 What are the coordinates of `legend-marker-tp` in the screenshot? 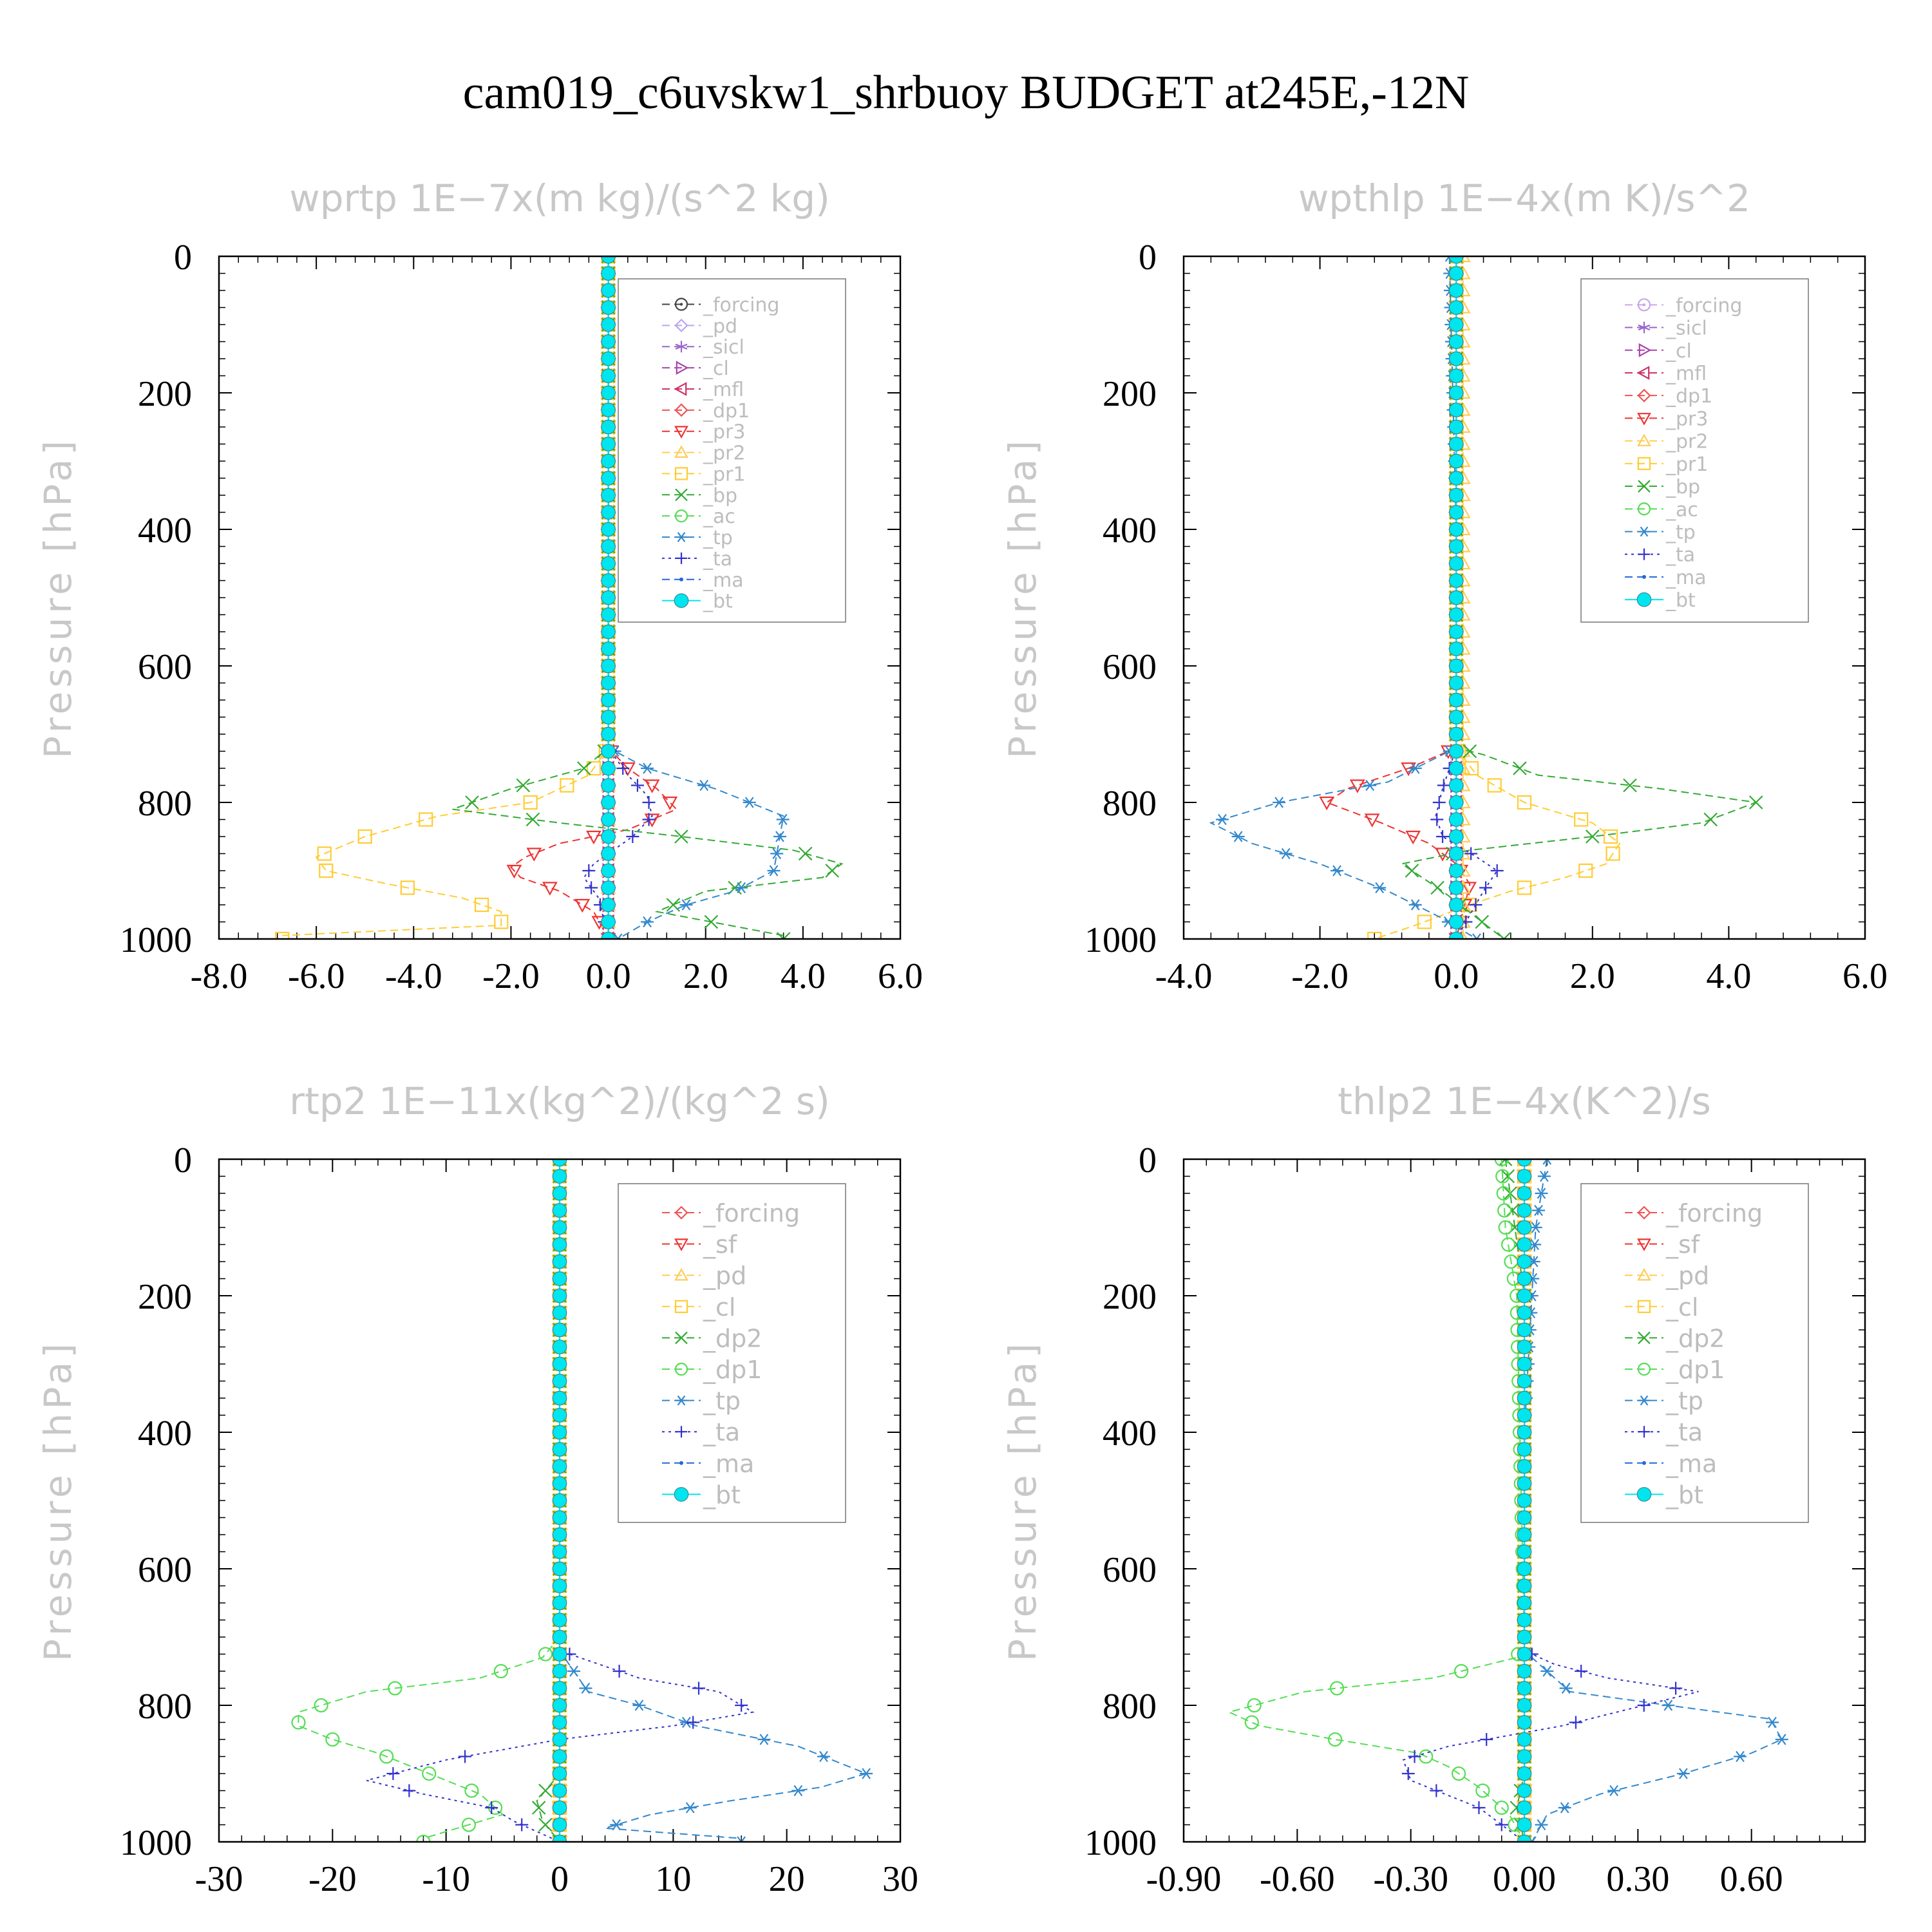 It's located at (682, 1401).